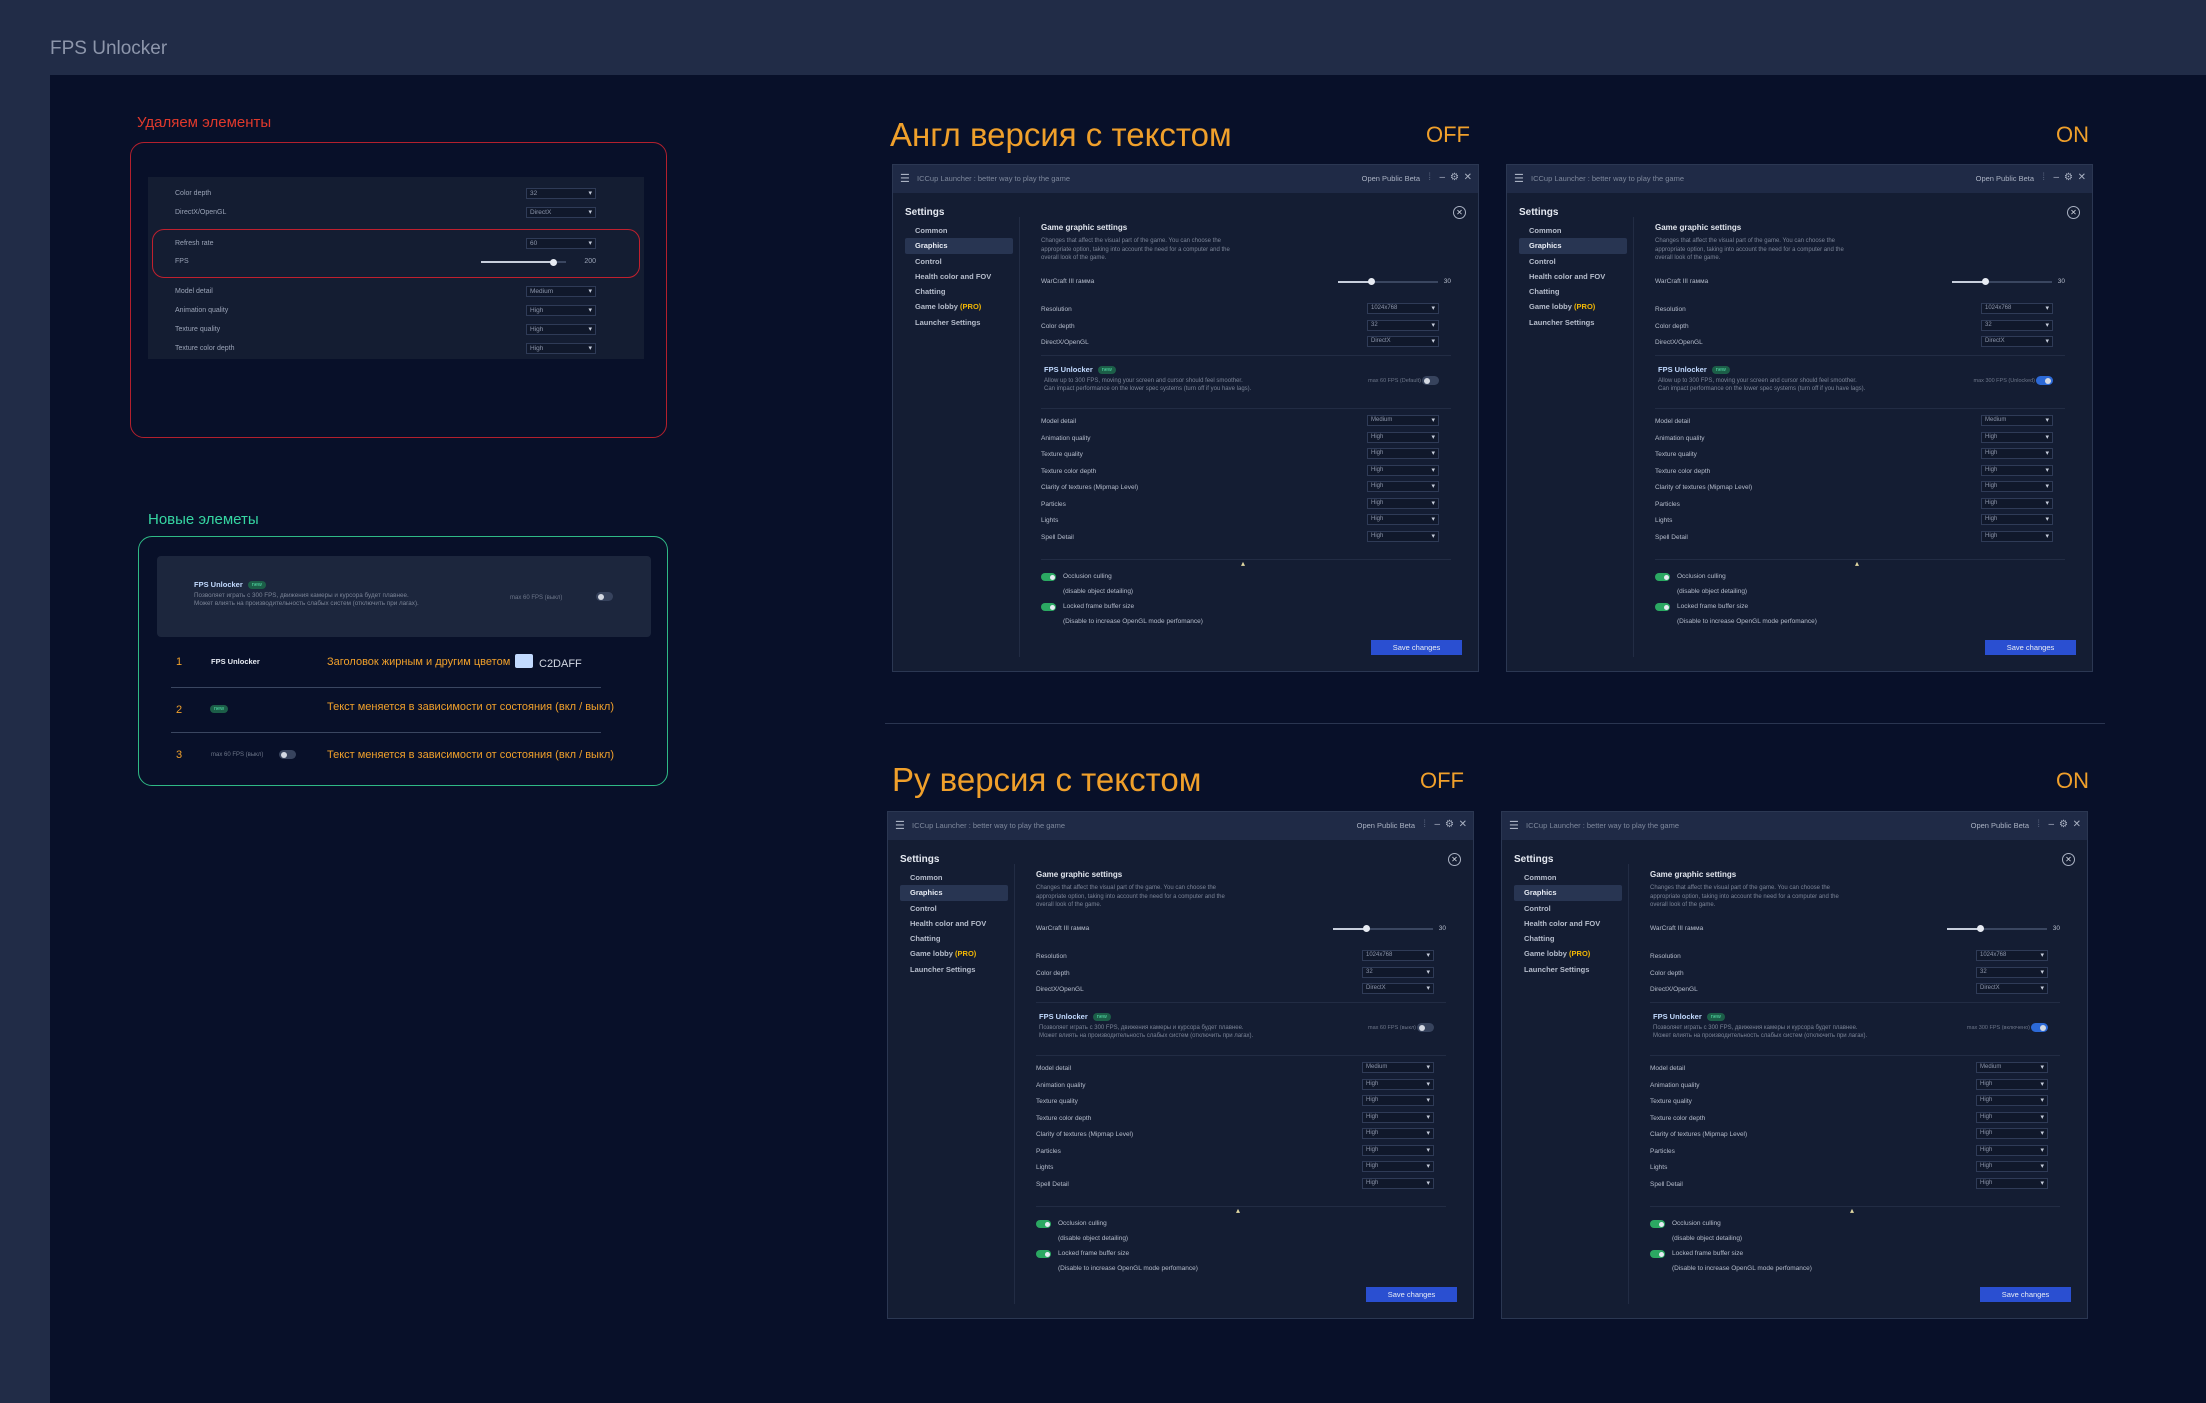 The width and height of the screenshot is (2206, 1403). I want to click on preview-select: High, so click(561, 348).